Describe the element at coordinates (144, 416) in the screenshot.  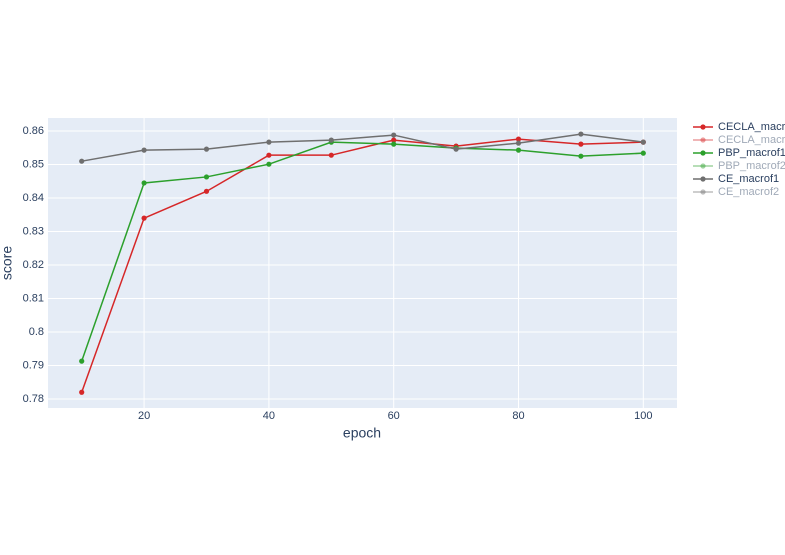
I see `x-tick-label: 20` at that location.